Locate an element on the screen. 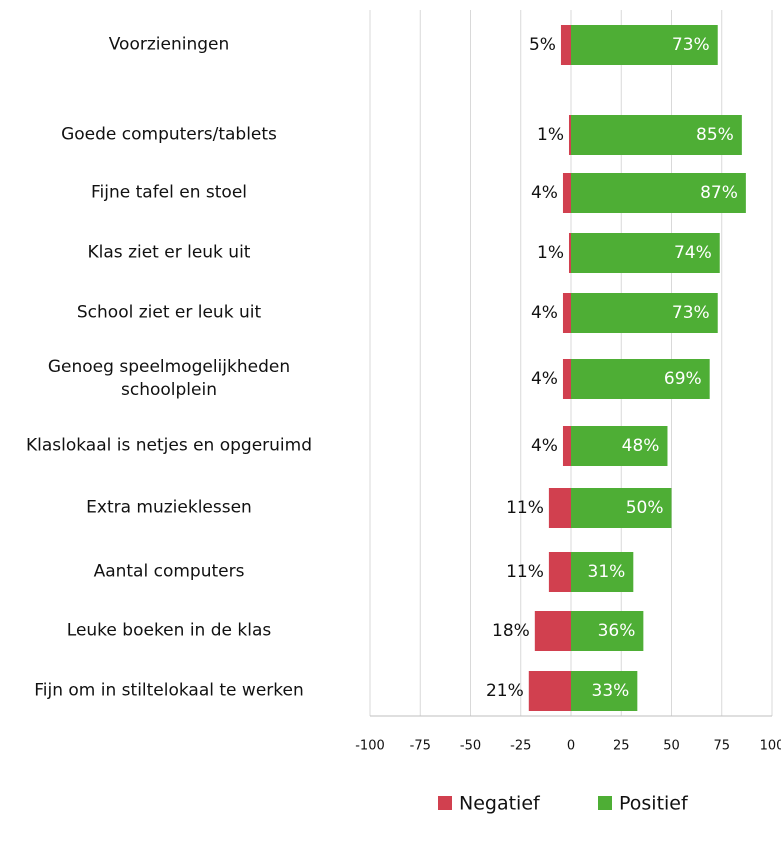  x-tick-label: -100 is located at coordinates (370, 746).